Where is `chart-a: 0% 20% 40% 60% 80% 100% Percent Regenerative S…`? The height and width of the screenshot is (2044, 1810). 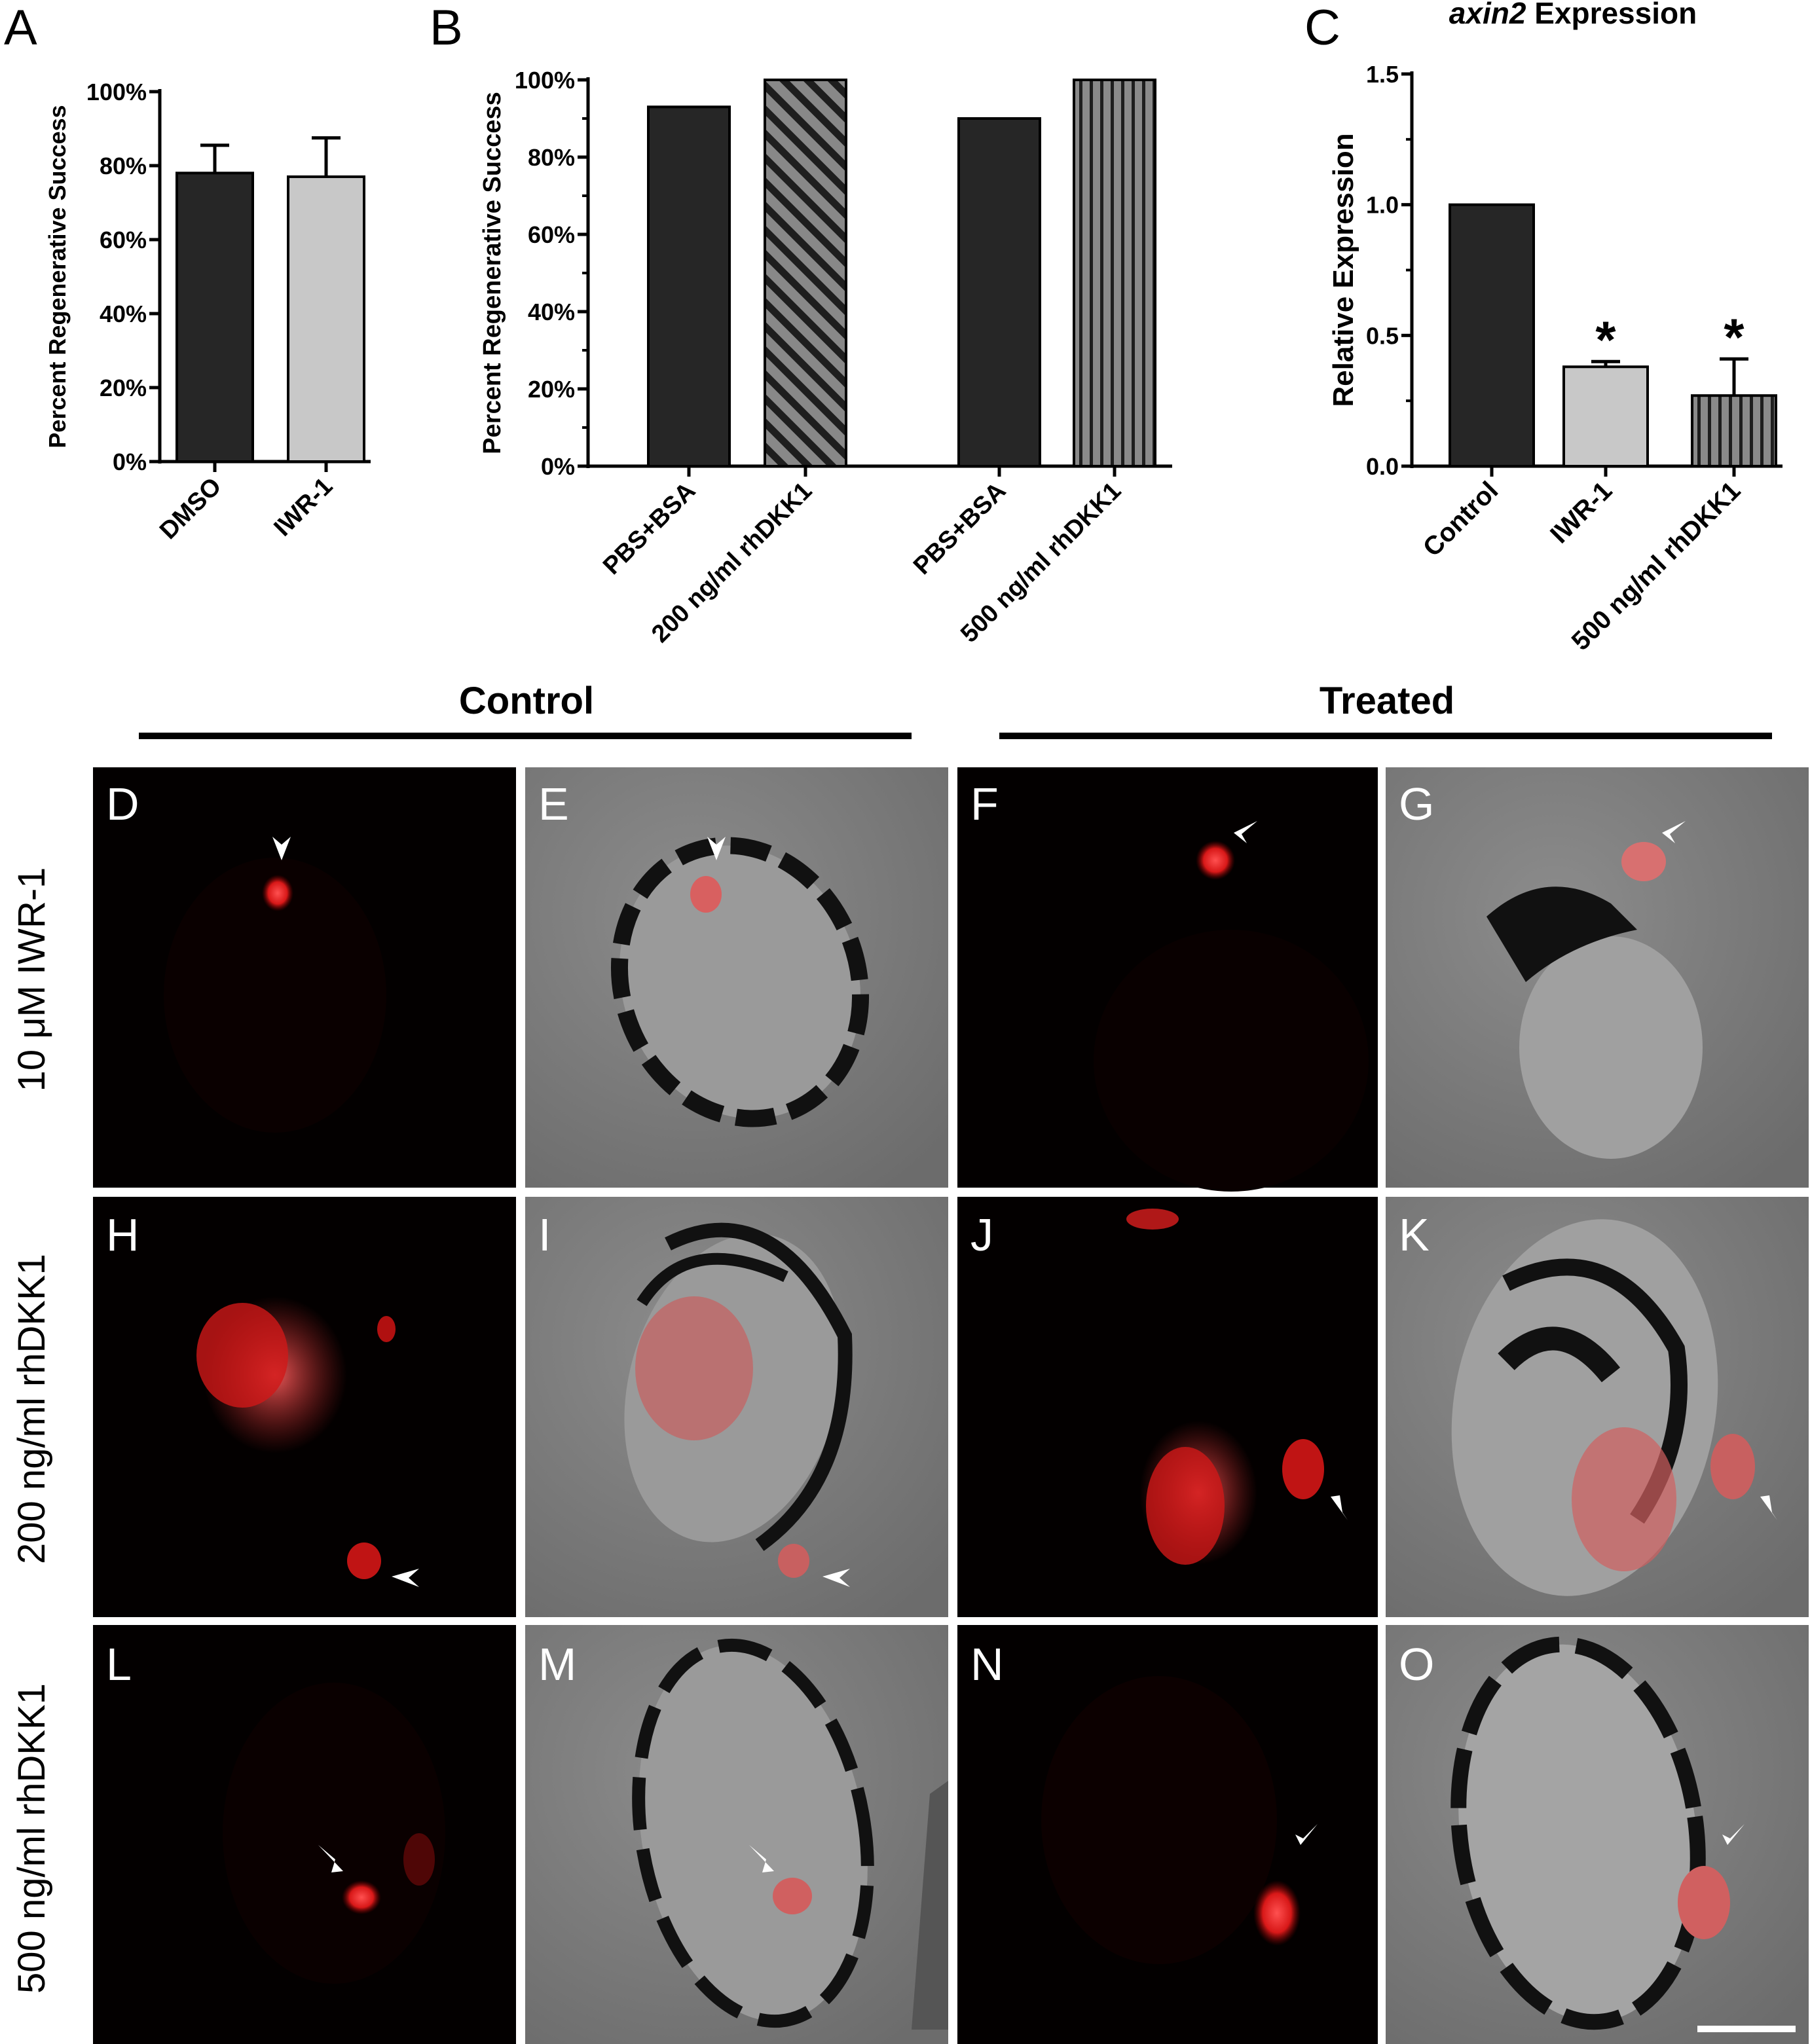 chart-a: 0% 20% 40% 60% 80% 100% Percent Regenerative S… is located at coordinates (207, 312).